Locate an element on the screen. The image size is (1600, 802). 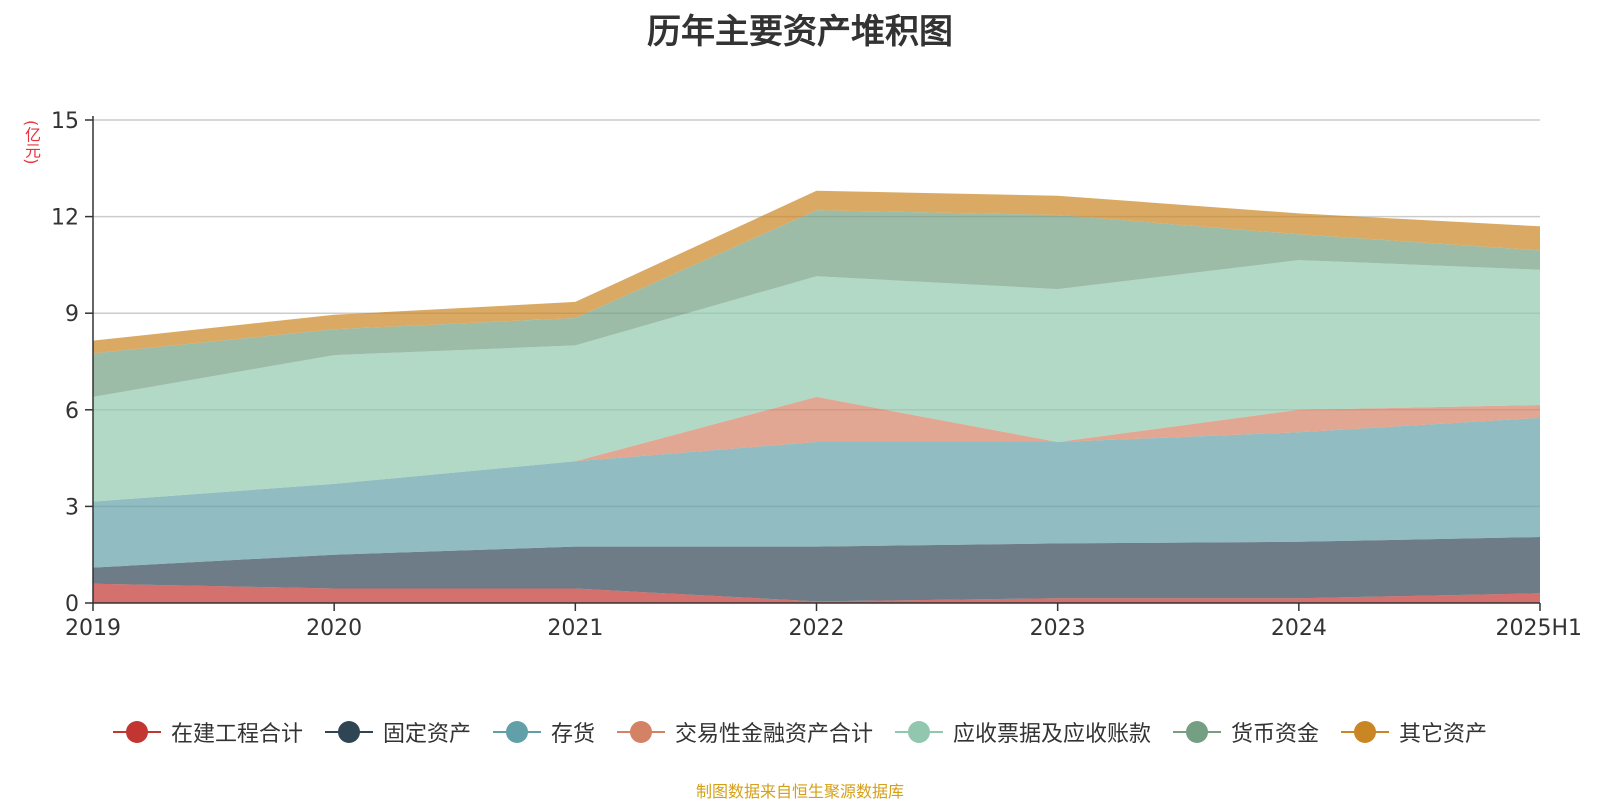
legend-label: 其它资产 is located at coordinates (1443, 734).